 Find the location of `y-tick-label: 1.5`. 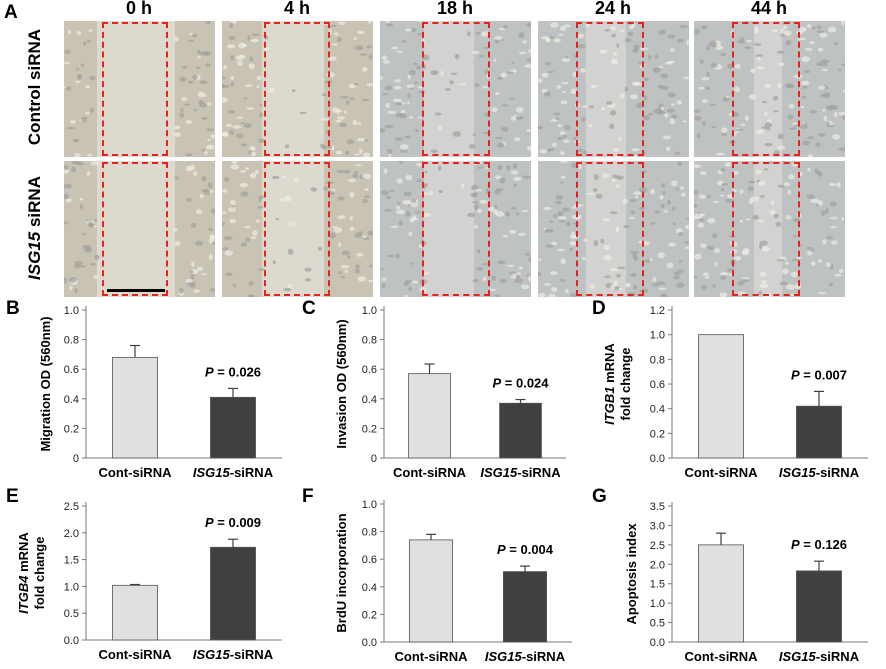

y-tick-label: 1.5 is located at coordinates (657, 585).